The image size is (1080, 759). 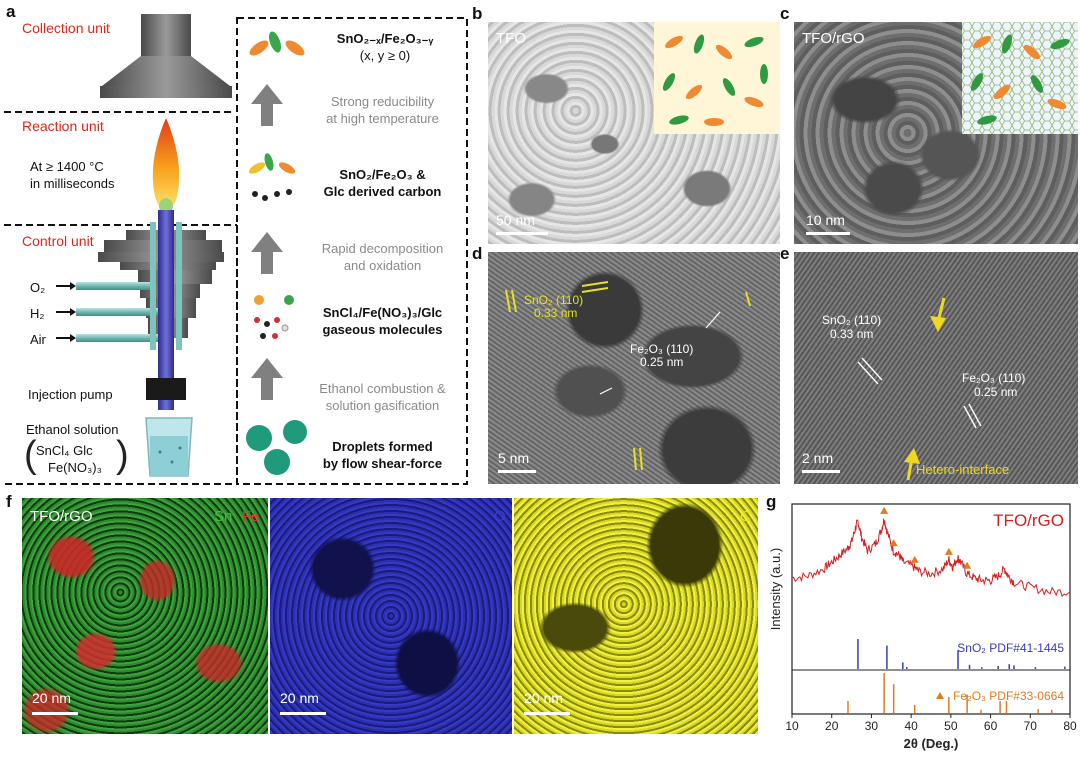 I want to click on panel-e-sno2-label-line-2: 0.33 nm, so click(x=852, y=334).